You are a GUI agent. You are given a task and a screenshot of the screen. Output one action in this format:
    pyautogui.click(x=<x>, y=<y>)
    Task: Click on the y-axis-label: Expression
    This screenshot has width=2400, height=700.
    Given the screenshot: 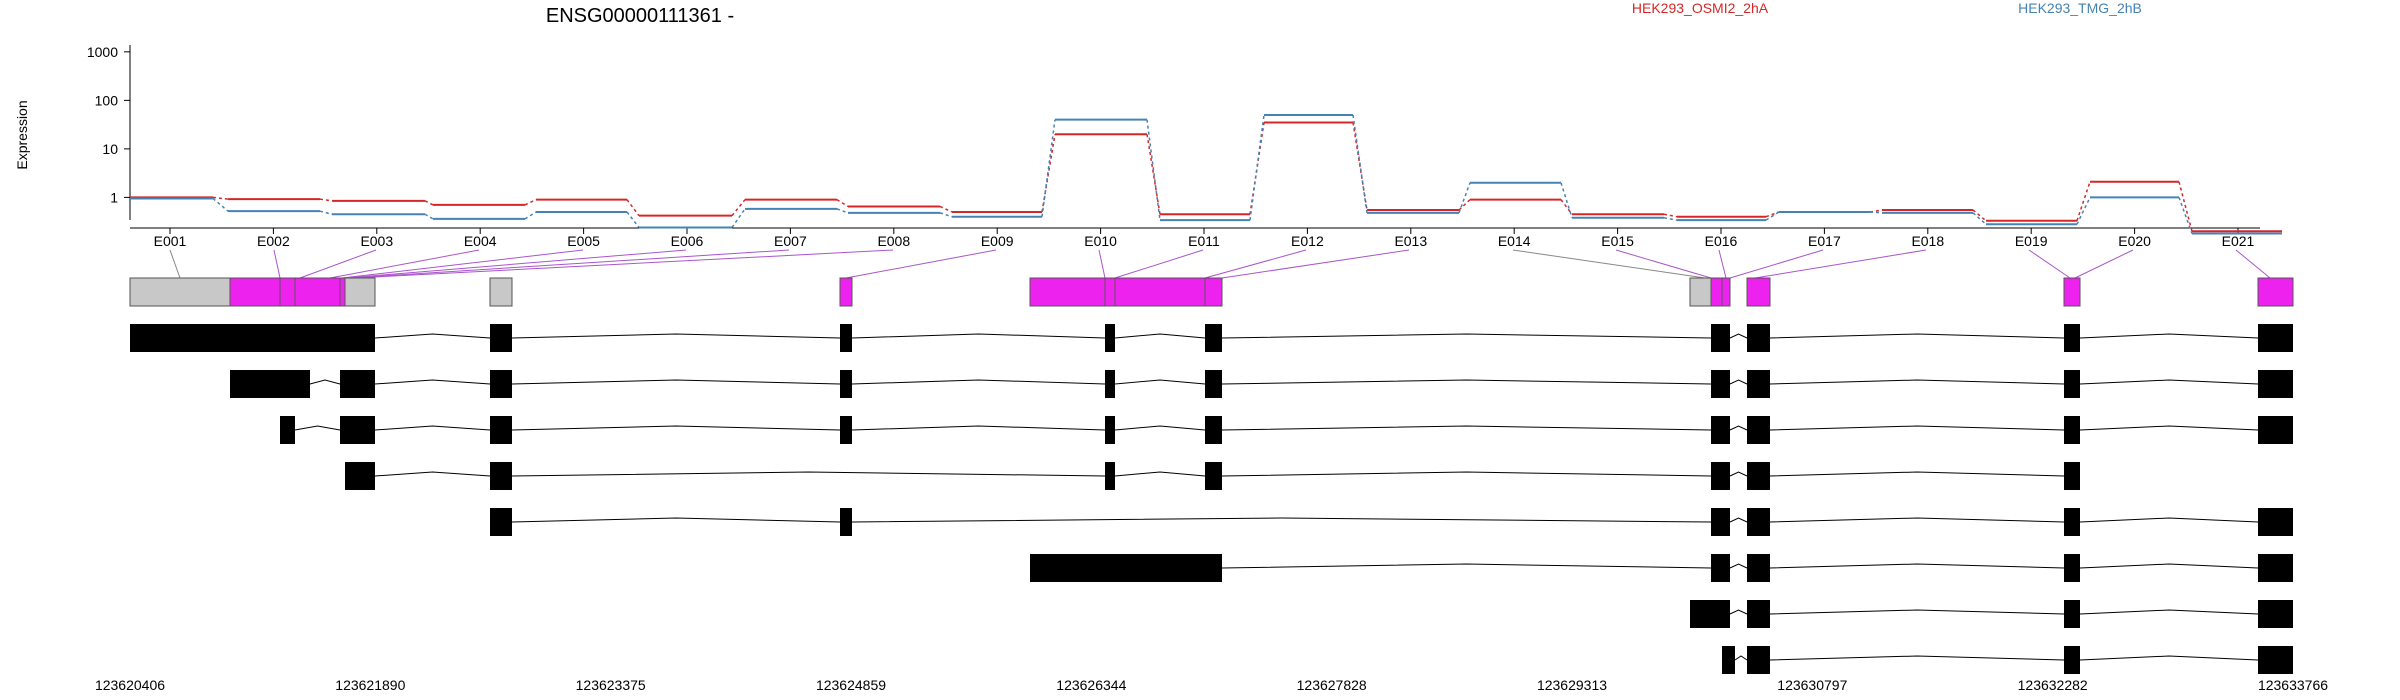 What is the action you would take?
    pyautogui.click(x=22, y=134)
    